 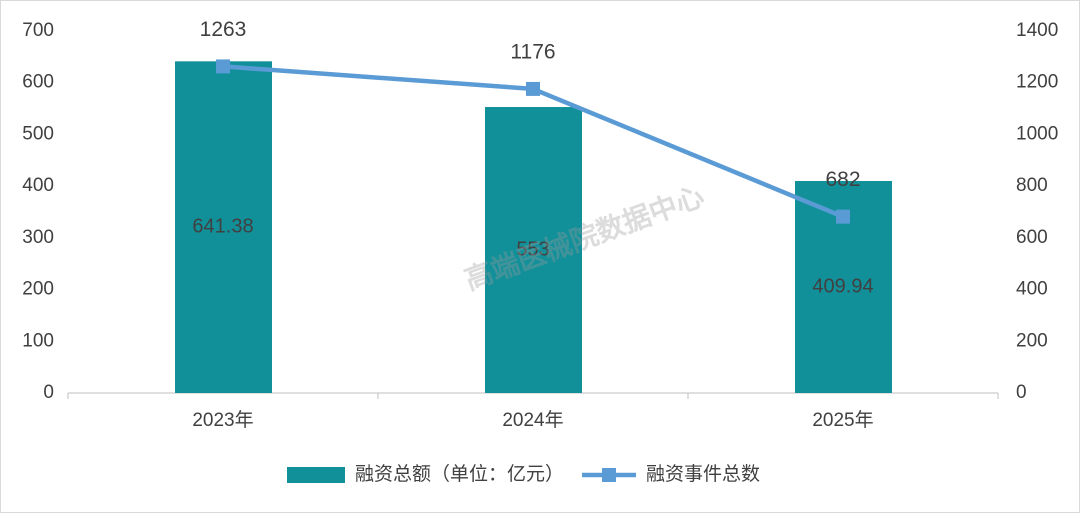 What do you see at coordinates (1032, 237) in the screenshot?
I see `y2-tick-label: 600` at bounding box center [1032, 237].